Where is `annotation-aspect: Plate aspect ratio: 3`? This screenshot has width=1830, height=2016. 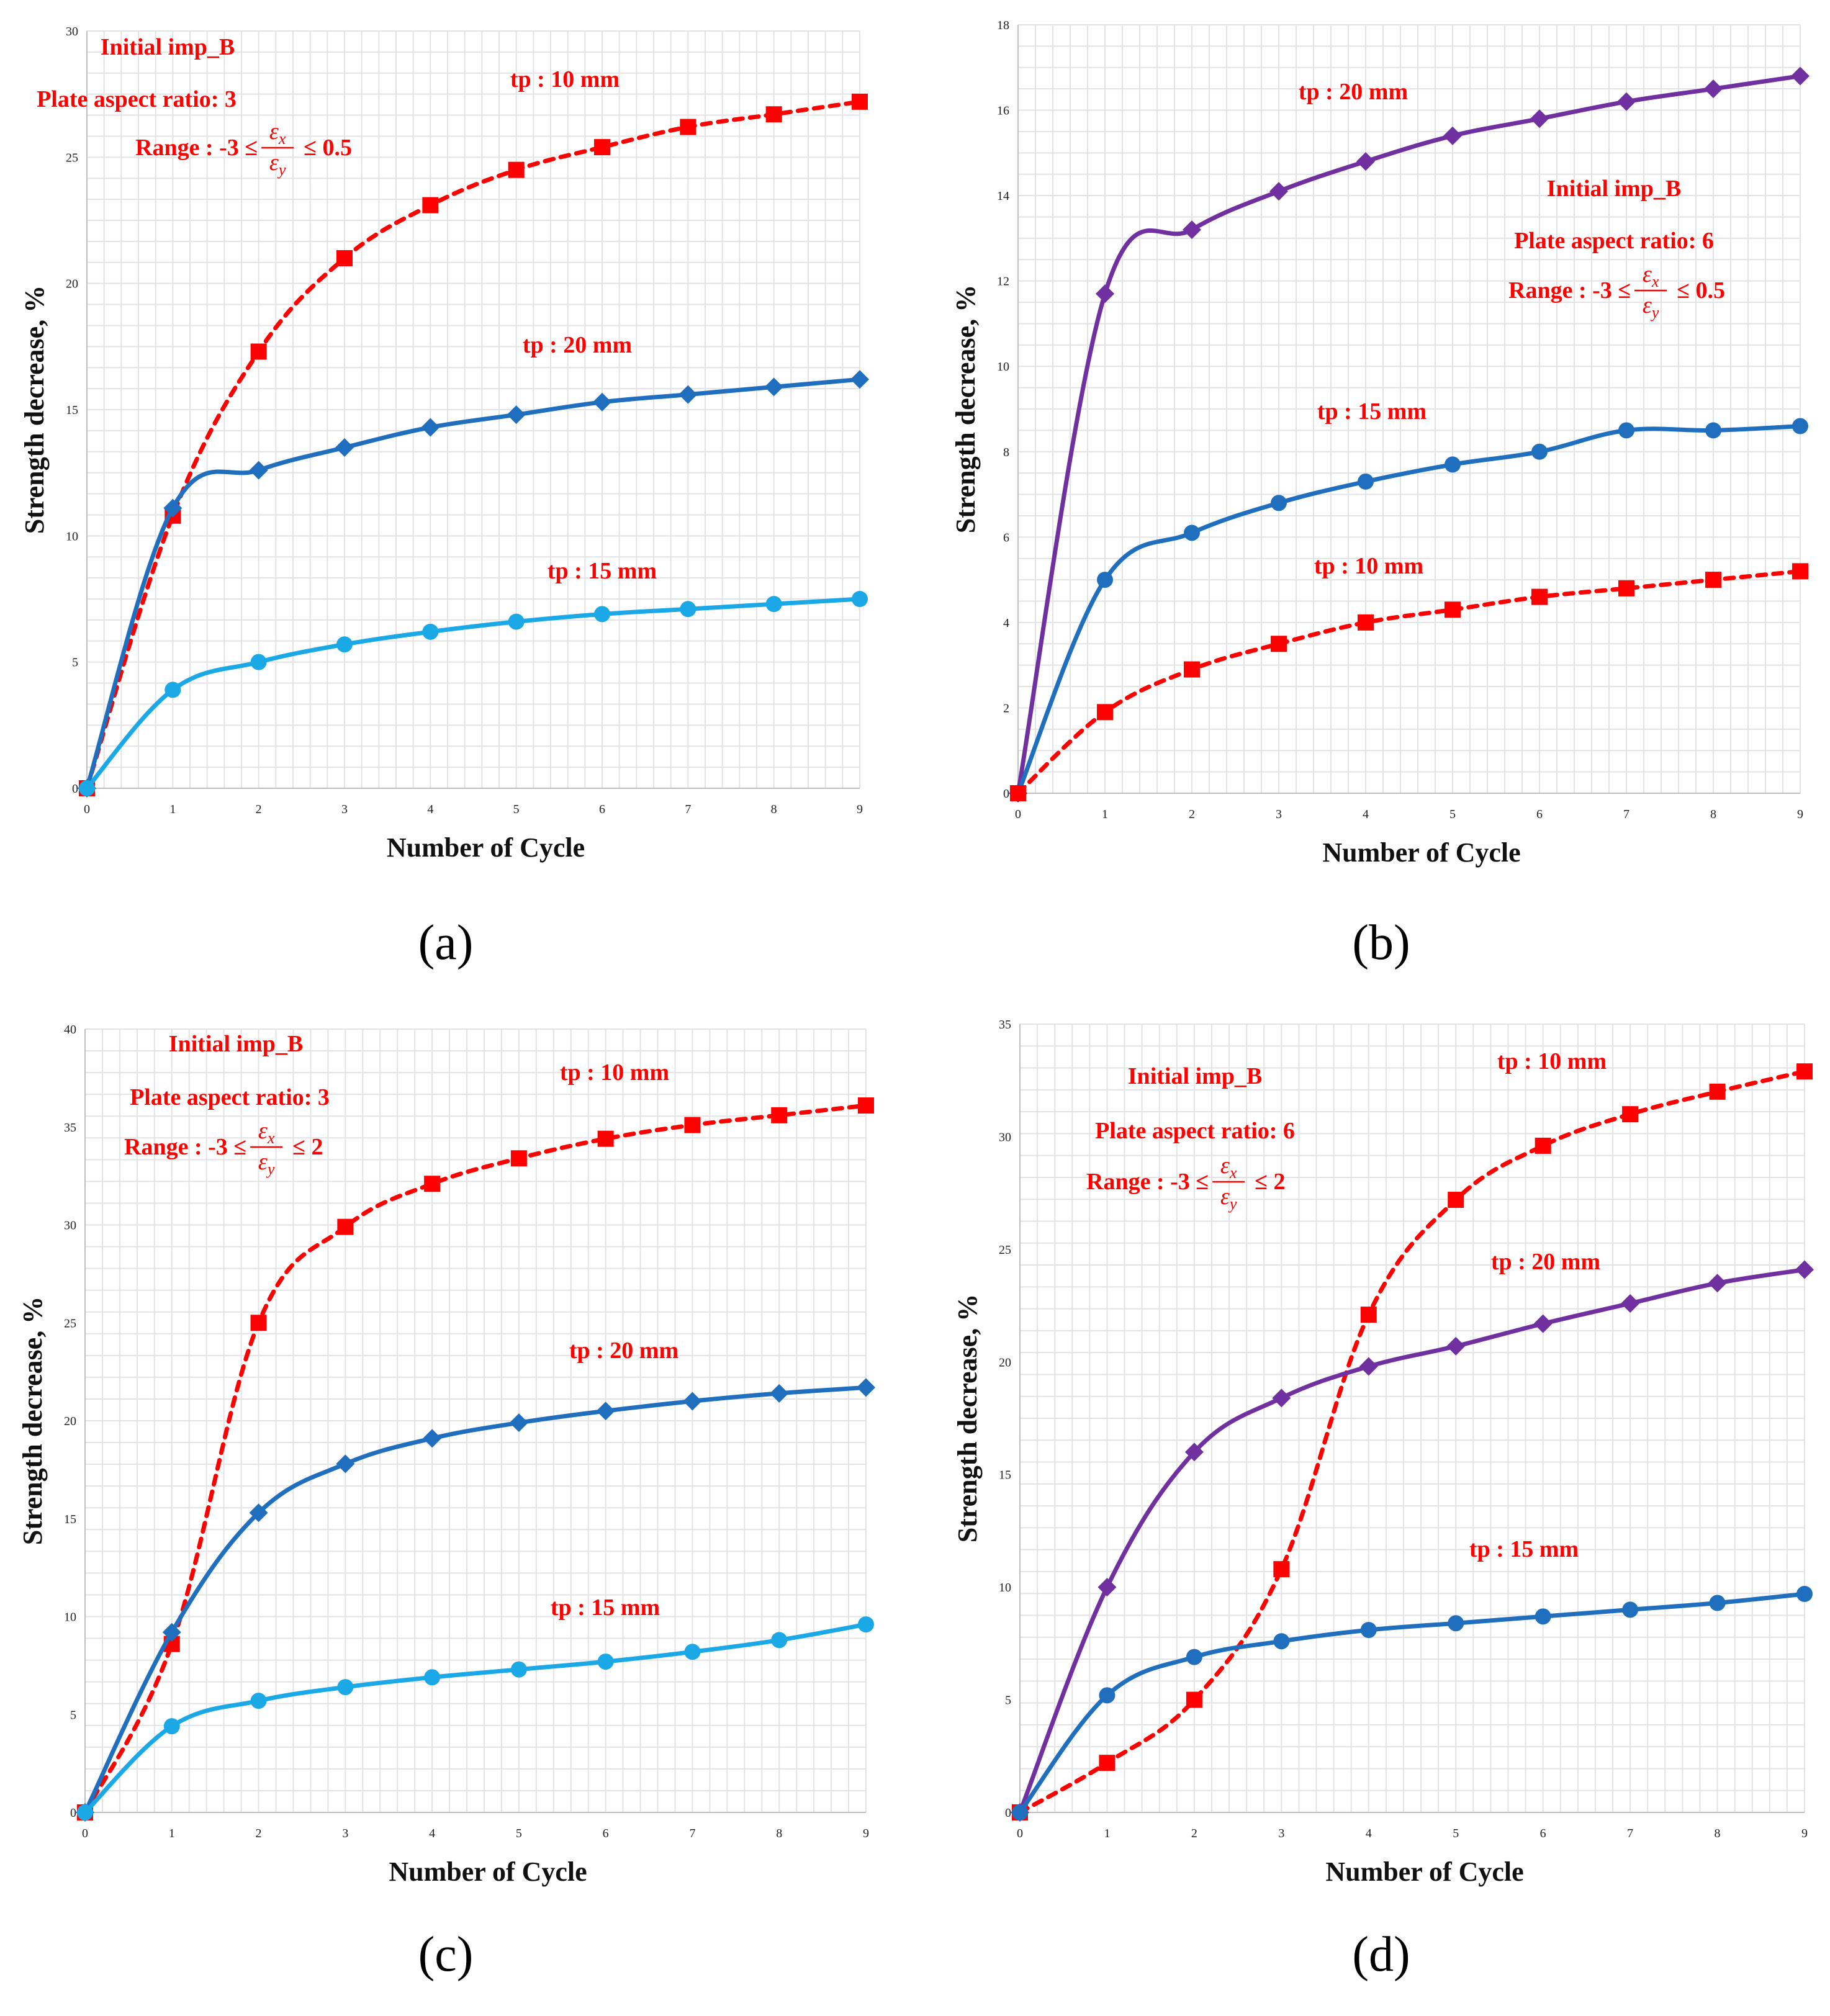
annotation-aspect: Plate aspect ratio: 3 is located at coordinates (230, 1097).